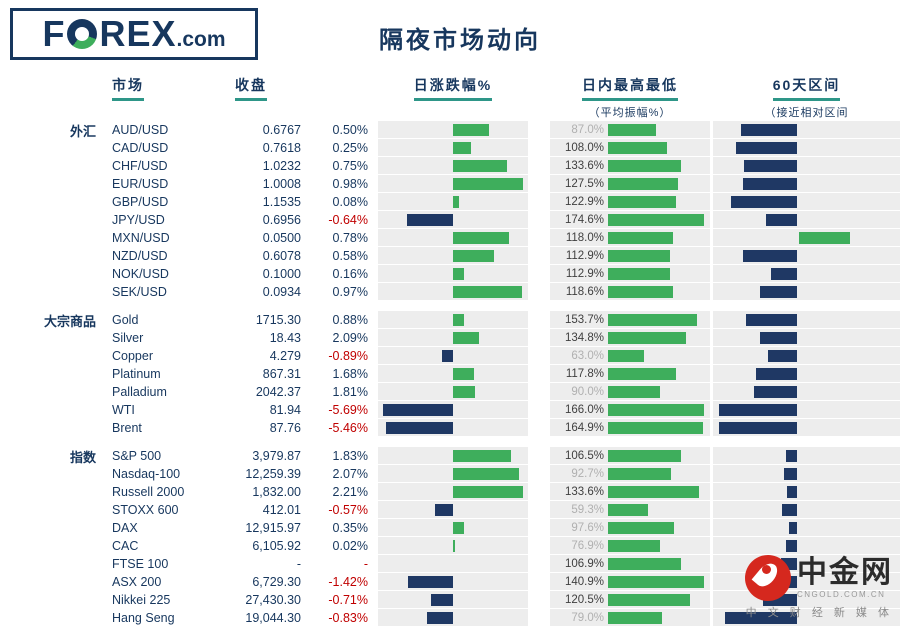  I want to click on cngold-watermark: 中金网 CNGOLD.COM.CN 中 文 财 经 新 媒 体, so click(790, 587).